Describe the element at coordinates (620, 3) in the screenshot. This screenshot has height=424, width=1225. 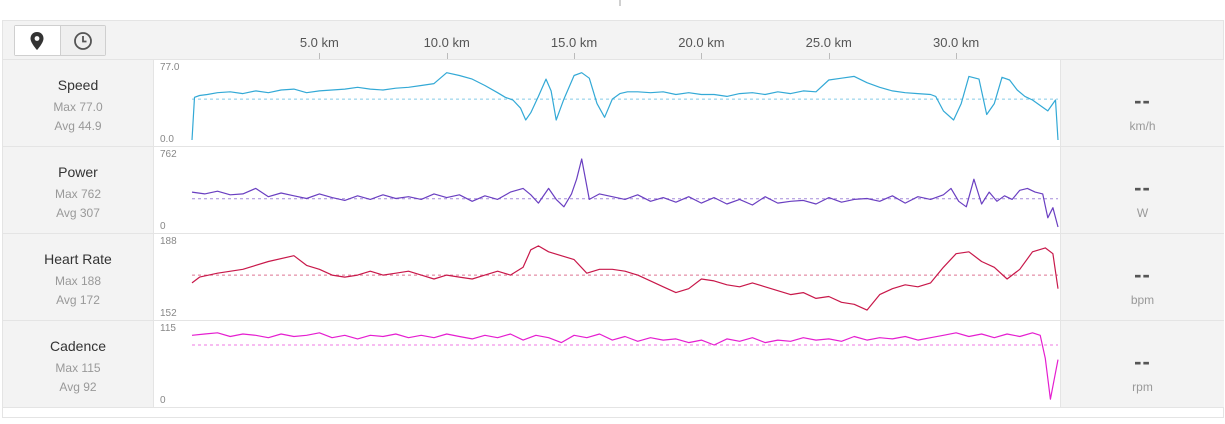
I see `top-divider-tick` at that location.